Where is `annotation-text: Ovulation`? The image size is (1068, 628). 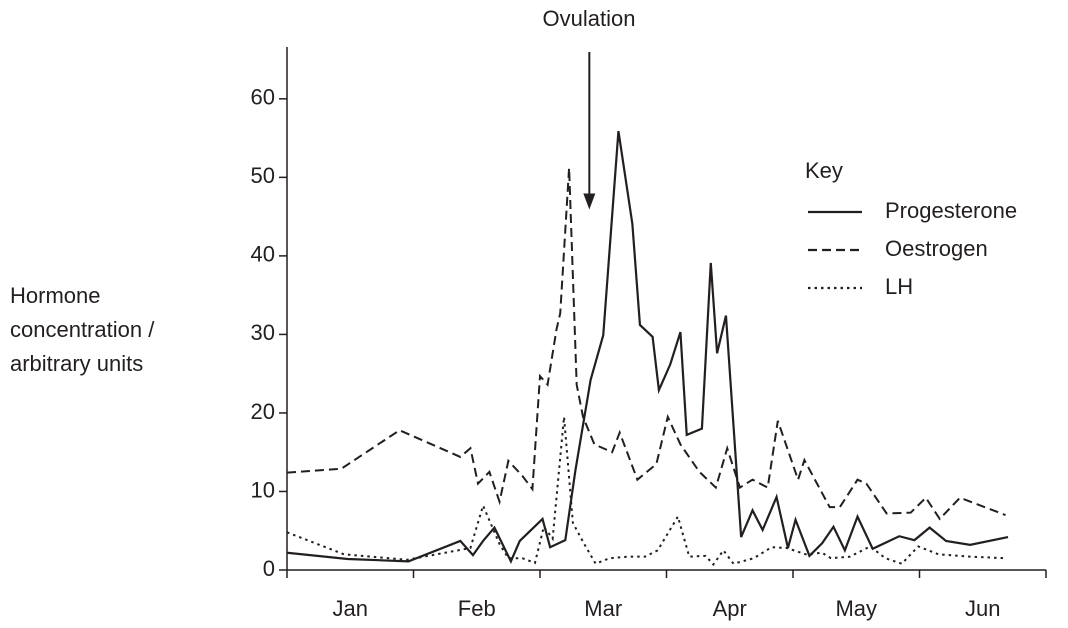 annotation-text: Ovulation is located at coordinates (589, 18).